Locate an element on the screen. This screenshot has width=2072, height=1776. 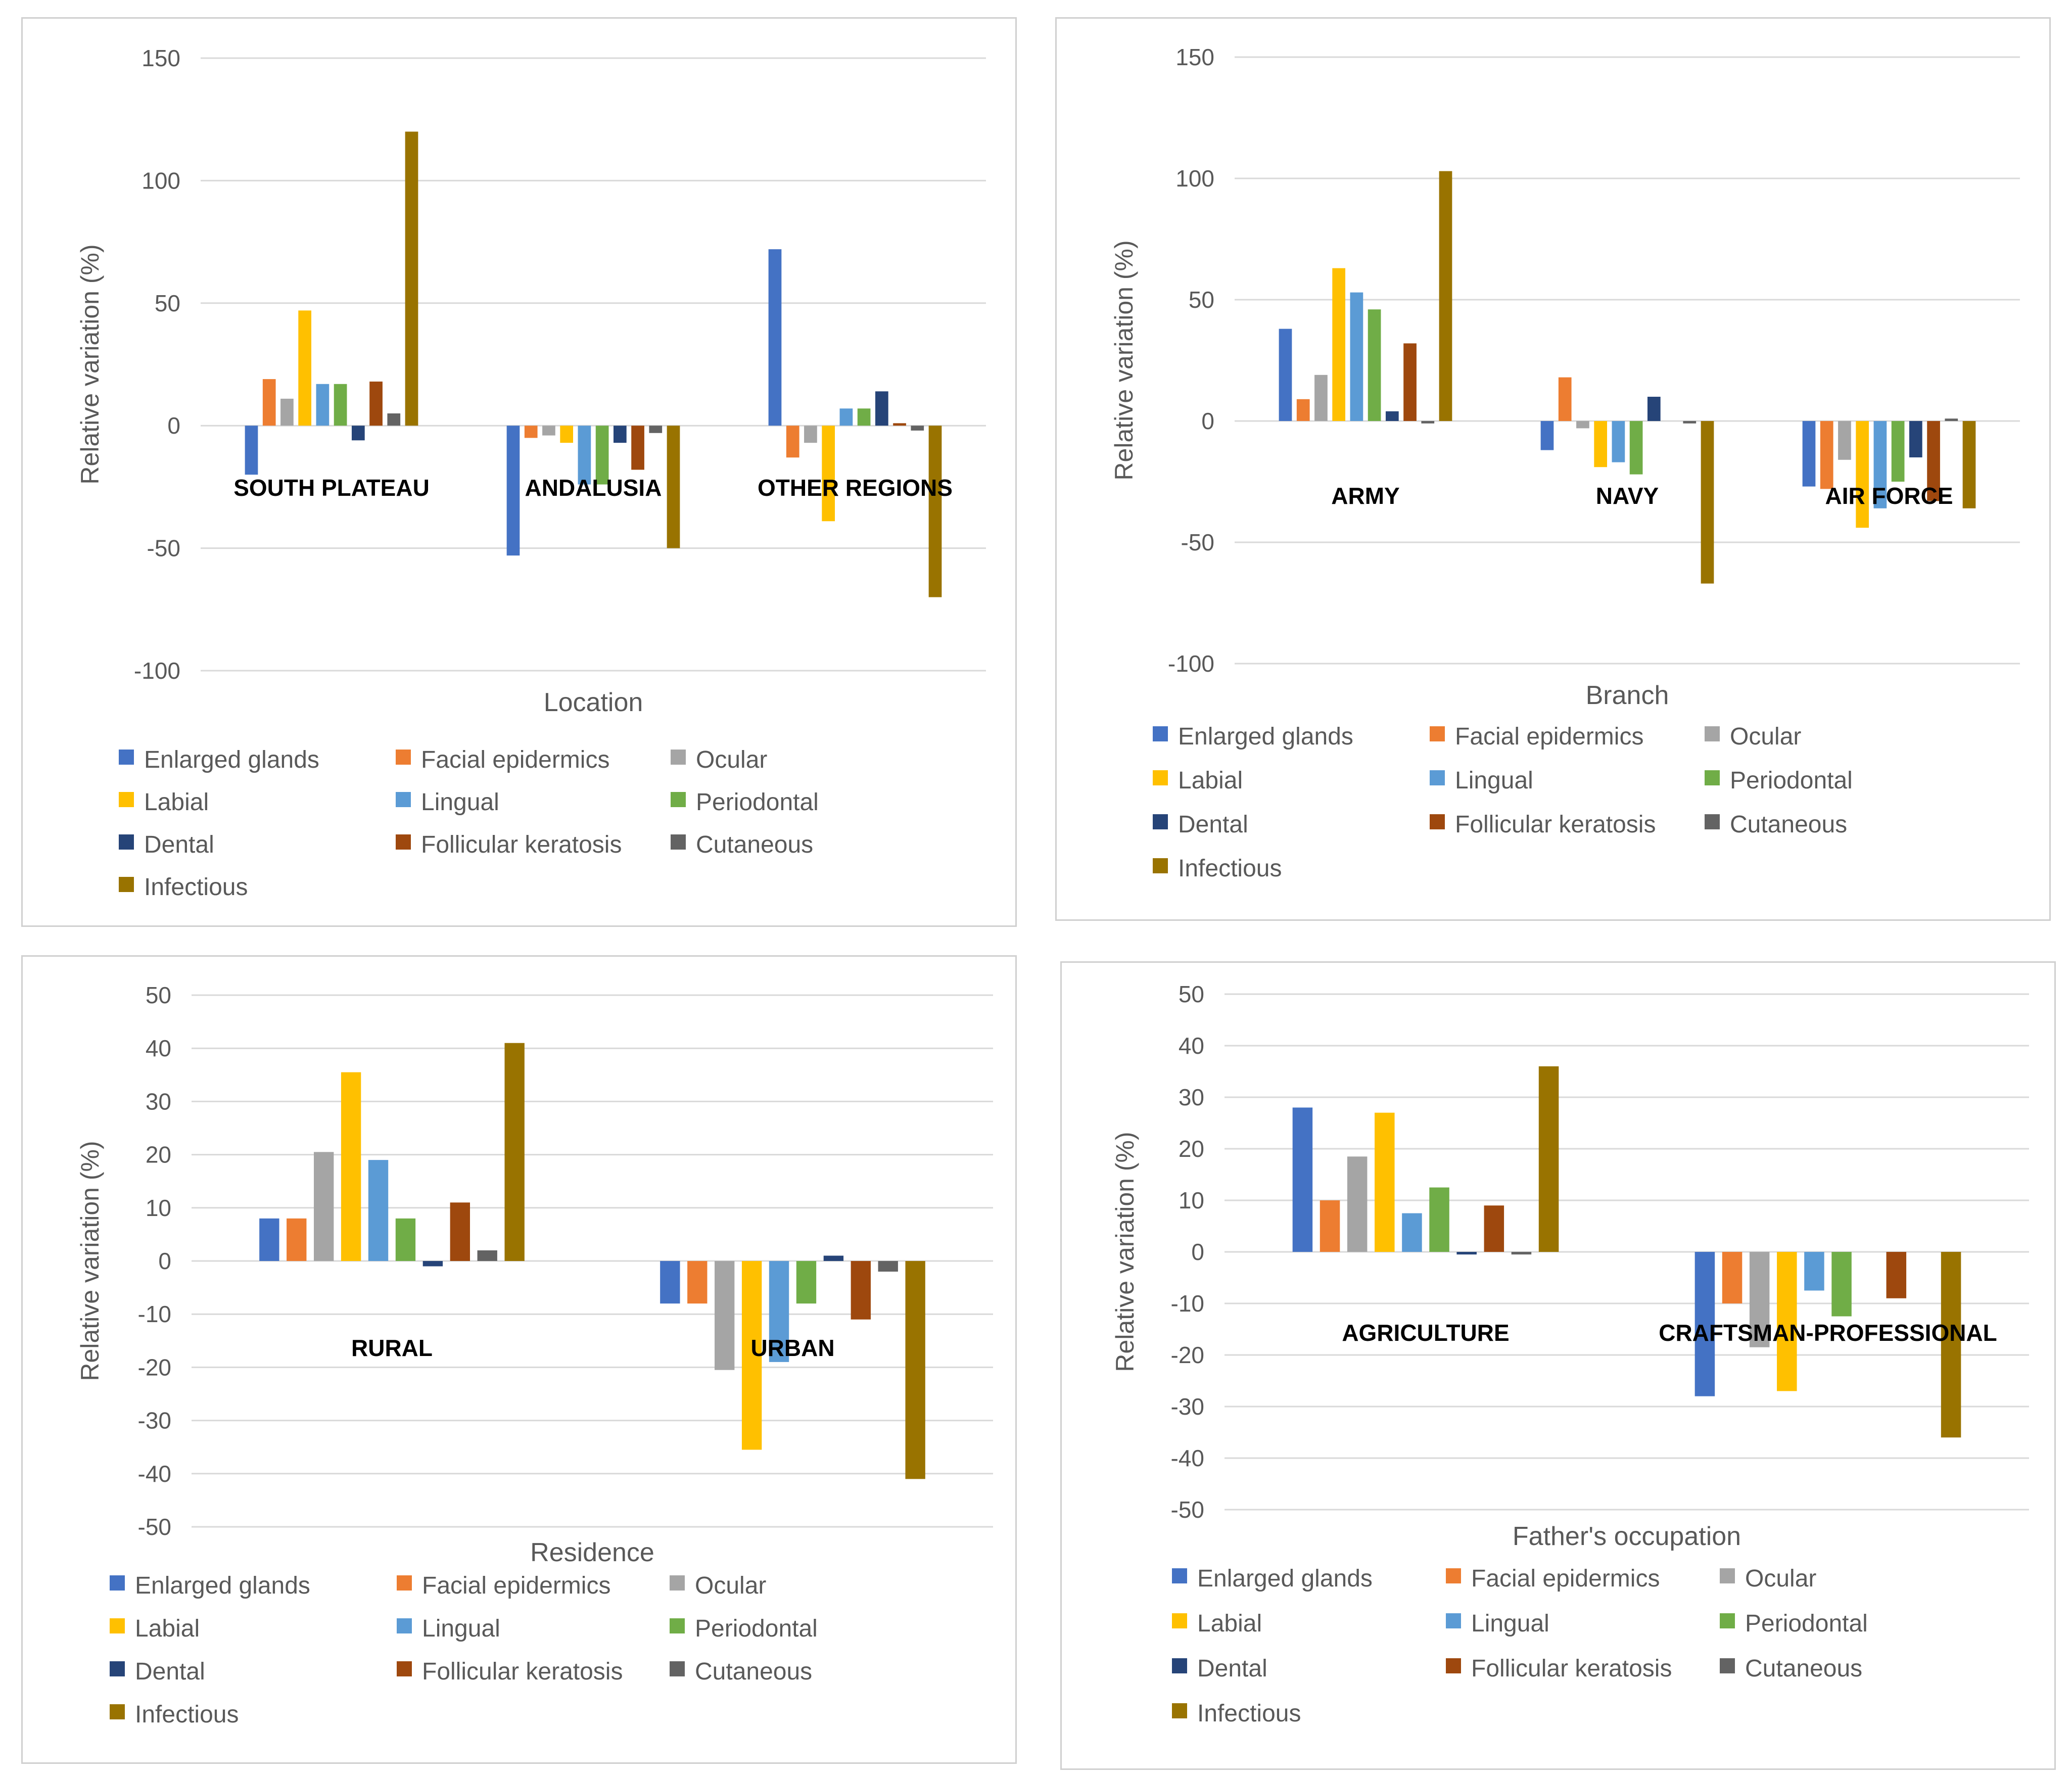
legend-label: Lingual is located at coordinates (1510, 1623).